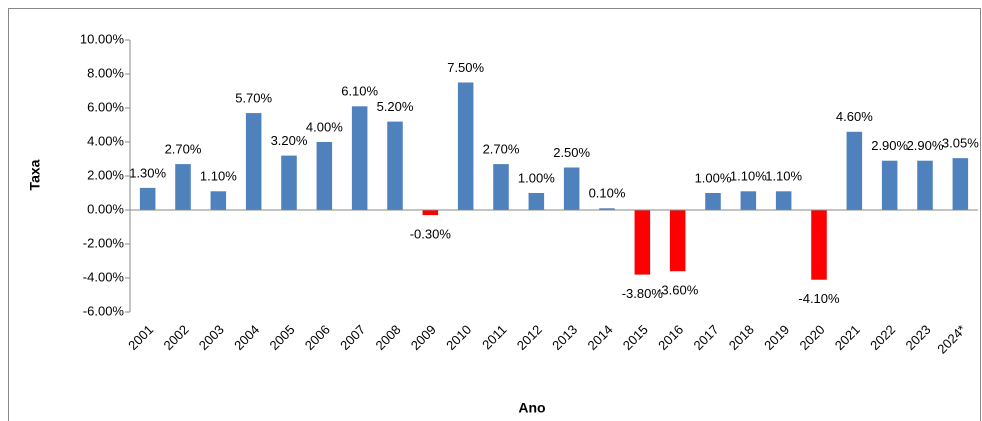  I want to click on x-tick-label: 2002, so click(175, 337).